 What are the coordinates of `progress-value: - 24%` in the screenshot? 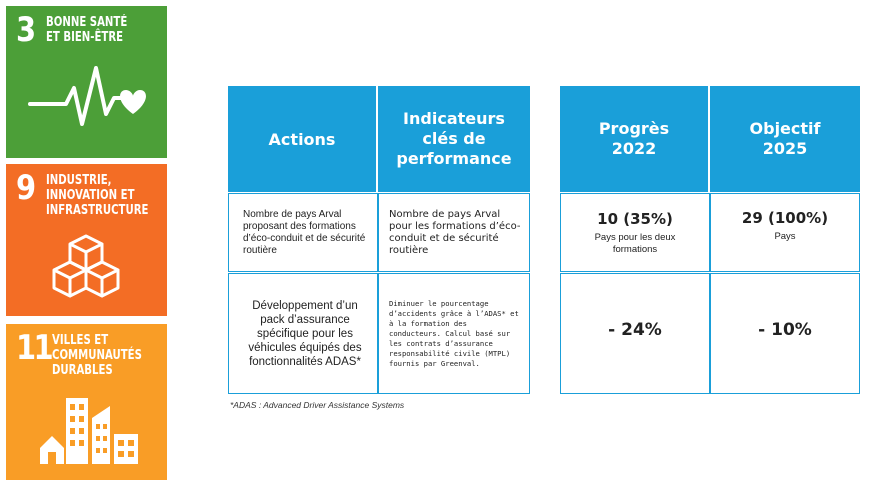 It's located at (635, 329).